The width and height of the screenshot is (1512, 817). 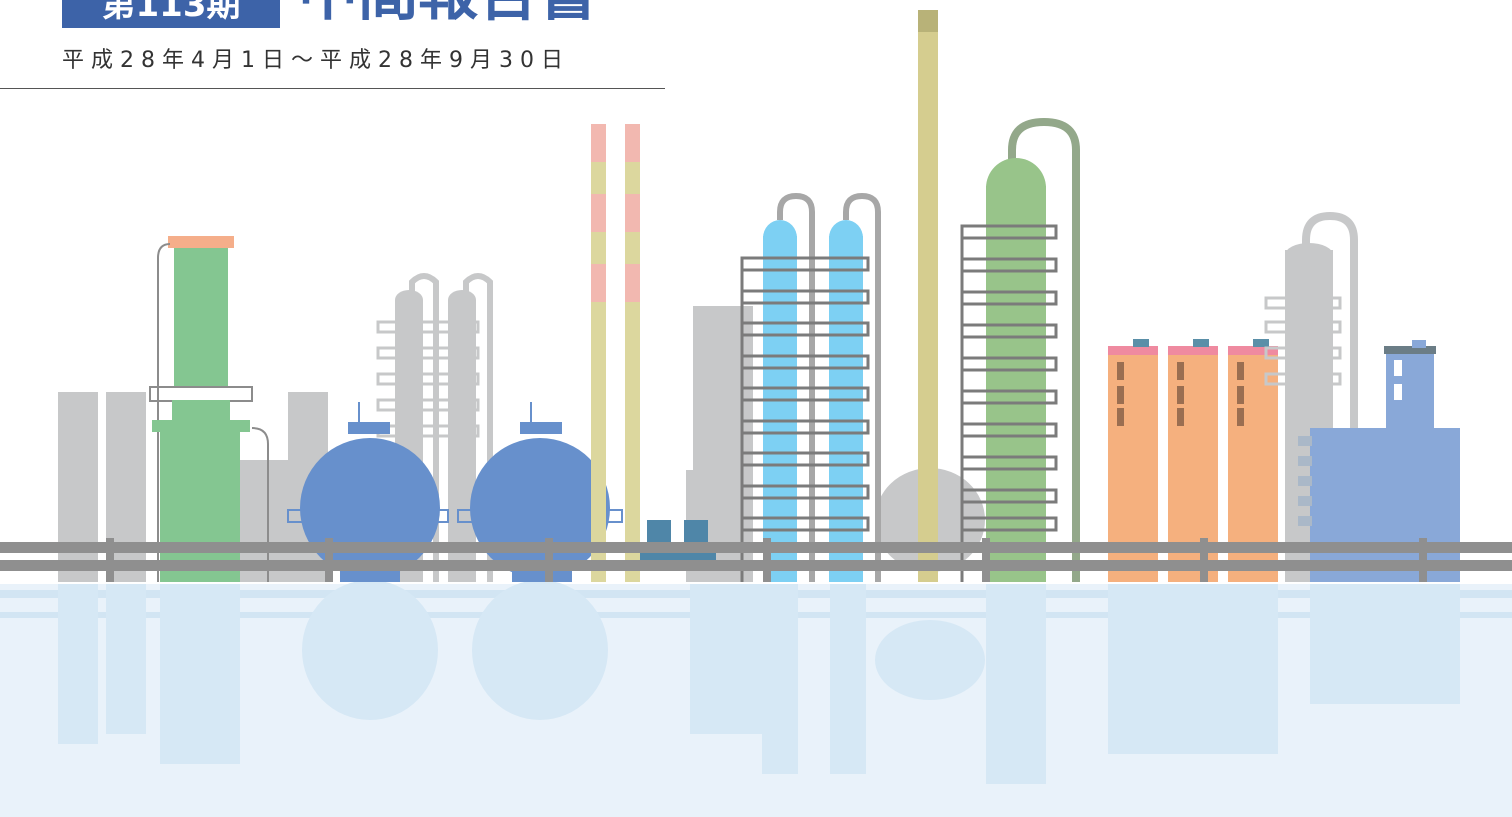 I want to click on tall-chimney, so click(x=928, y=296).